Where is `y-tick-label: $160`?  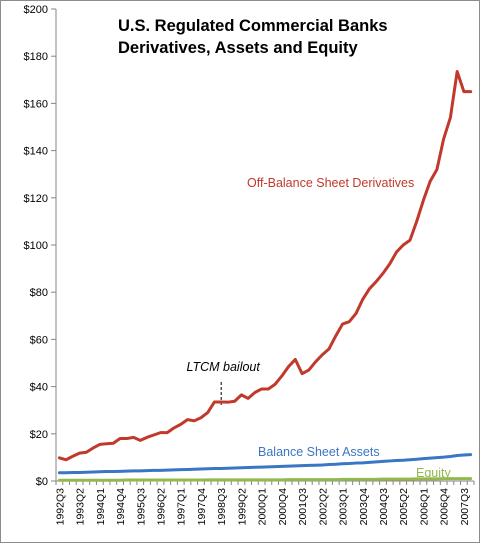
y-tick-label: $160 is located at coordinates (36, 104).